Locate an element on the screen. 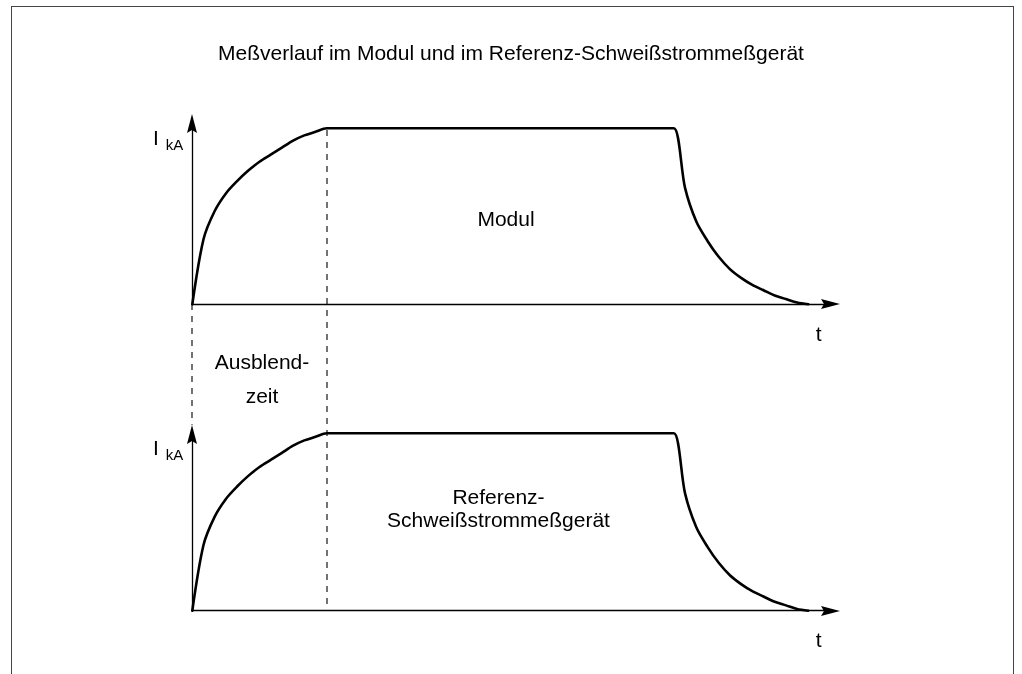 The width and height of the screenshot is (1022, 674). chart-title: Meßverlauf im Modul und im Referenz-Schweißstrommeßgerät is located at coordinates (511, 52).